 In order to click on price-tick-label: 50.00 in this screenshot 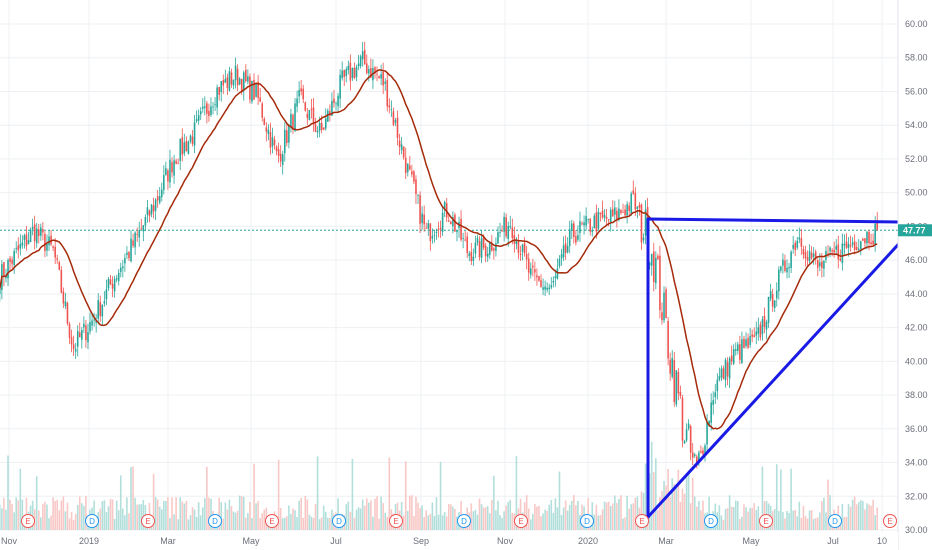, I will do `click(916, 193)`.